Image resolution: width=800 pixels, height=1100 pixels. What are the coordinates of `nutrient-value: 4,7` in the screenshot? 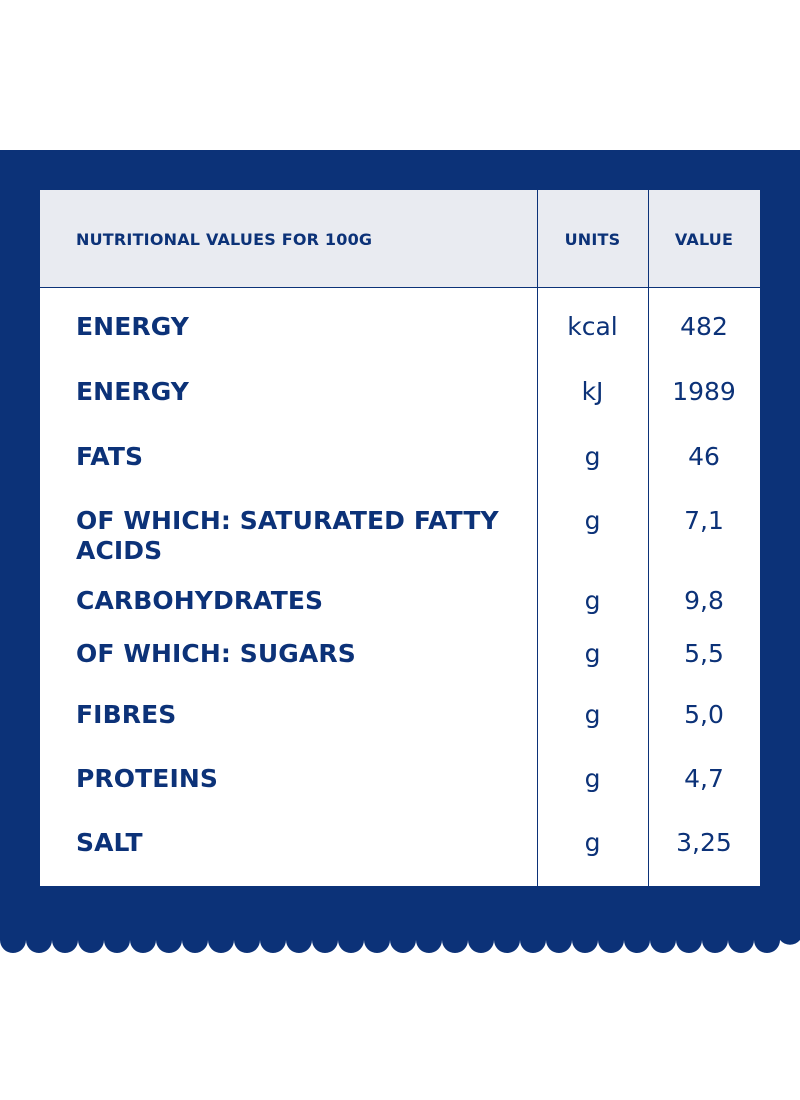 It's located at (704, 778).